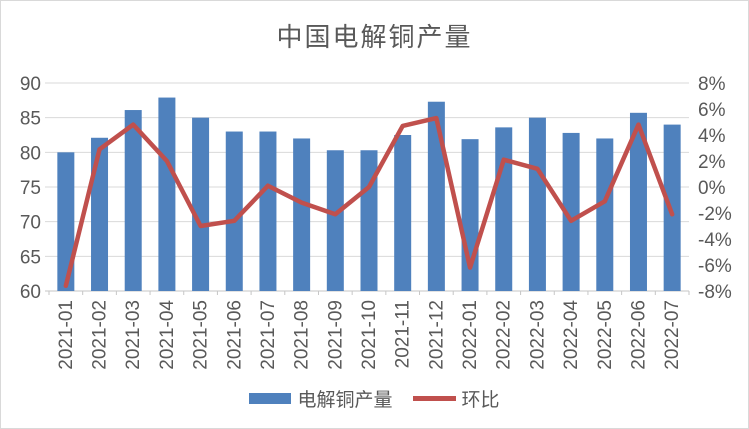 This screenshot has width=749, height=429. What do you see at coordinates (201, 335) in the screenshot?
I see `x-axis-tick-label: 2021-05` at bounding box center [201, 335].